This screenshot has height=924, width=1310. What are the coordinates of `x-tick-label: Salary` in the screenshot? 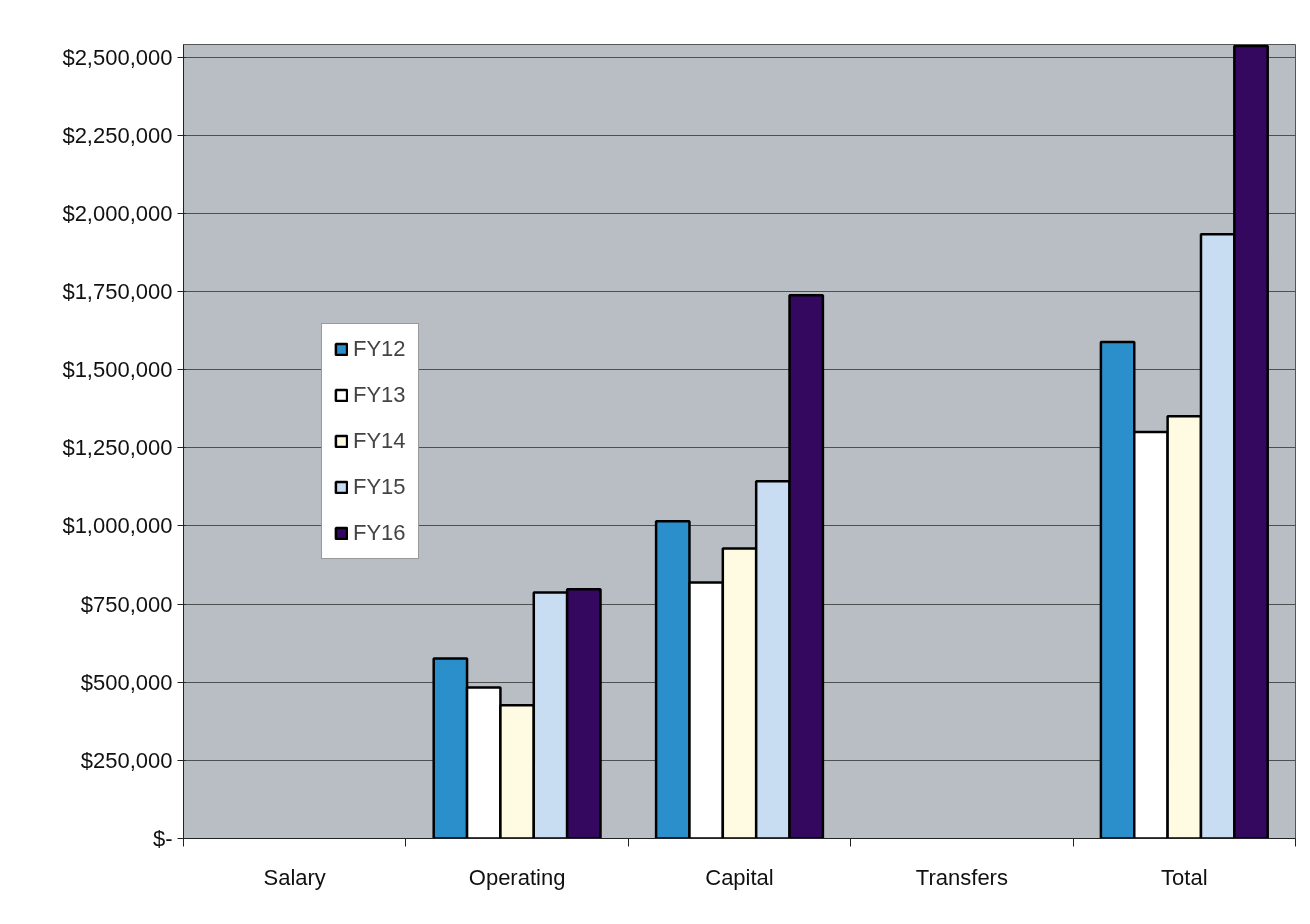 It's located at (294, 877).